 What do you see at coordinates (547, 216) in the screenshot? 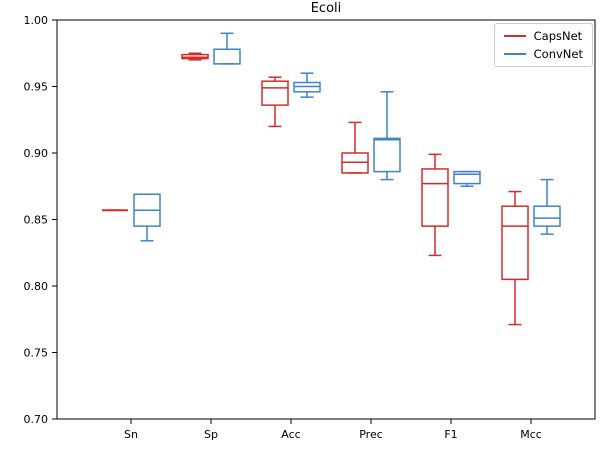
I see `box-convnet-mcc` at bounding box center [547, 216].